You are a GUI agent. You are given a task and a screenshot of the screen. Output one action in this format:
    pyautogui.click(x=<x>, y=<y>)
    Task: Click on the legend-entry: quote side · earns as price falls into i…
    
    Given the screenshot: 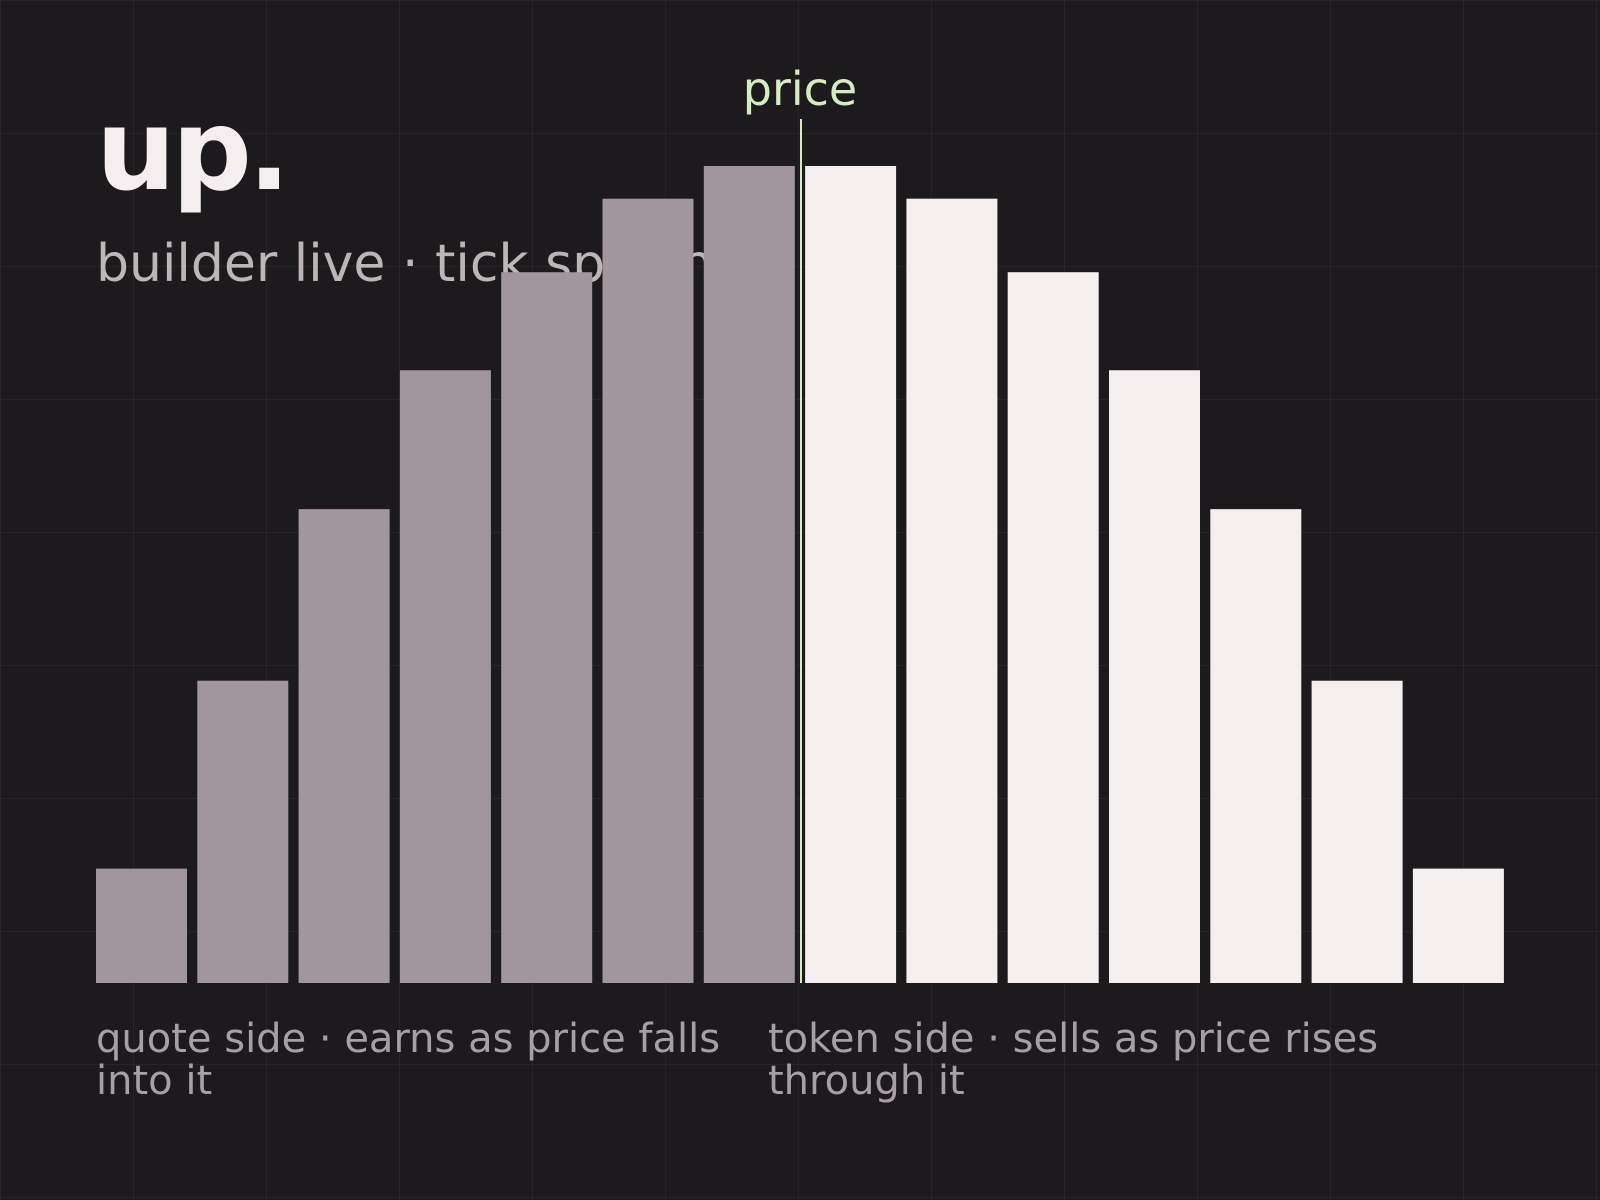 What is the action you would take?
    pyautogui.click(x=408, y=1060)
    